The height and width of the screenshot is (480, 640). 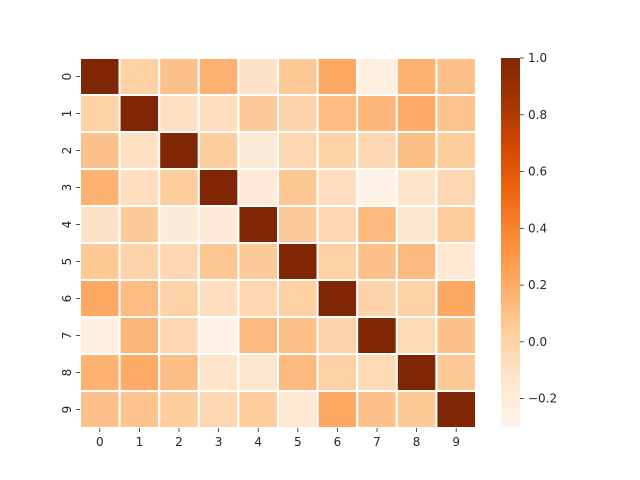 What do you see at coordinates (100, 442) in the screenshot?
I see `x-tick-label-0: 0` at bounding box center [100, 442].